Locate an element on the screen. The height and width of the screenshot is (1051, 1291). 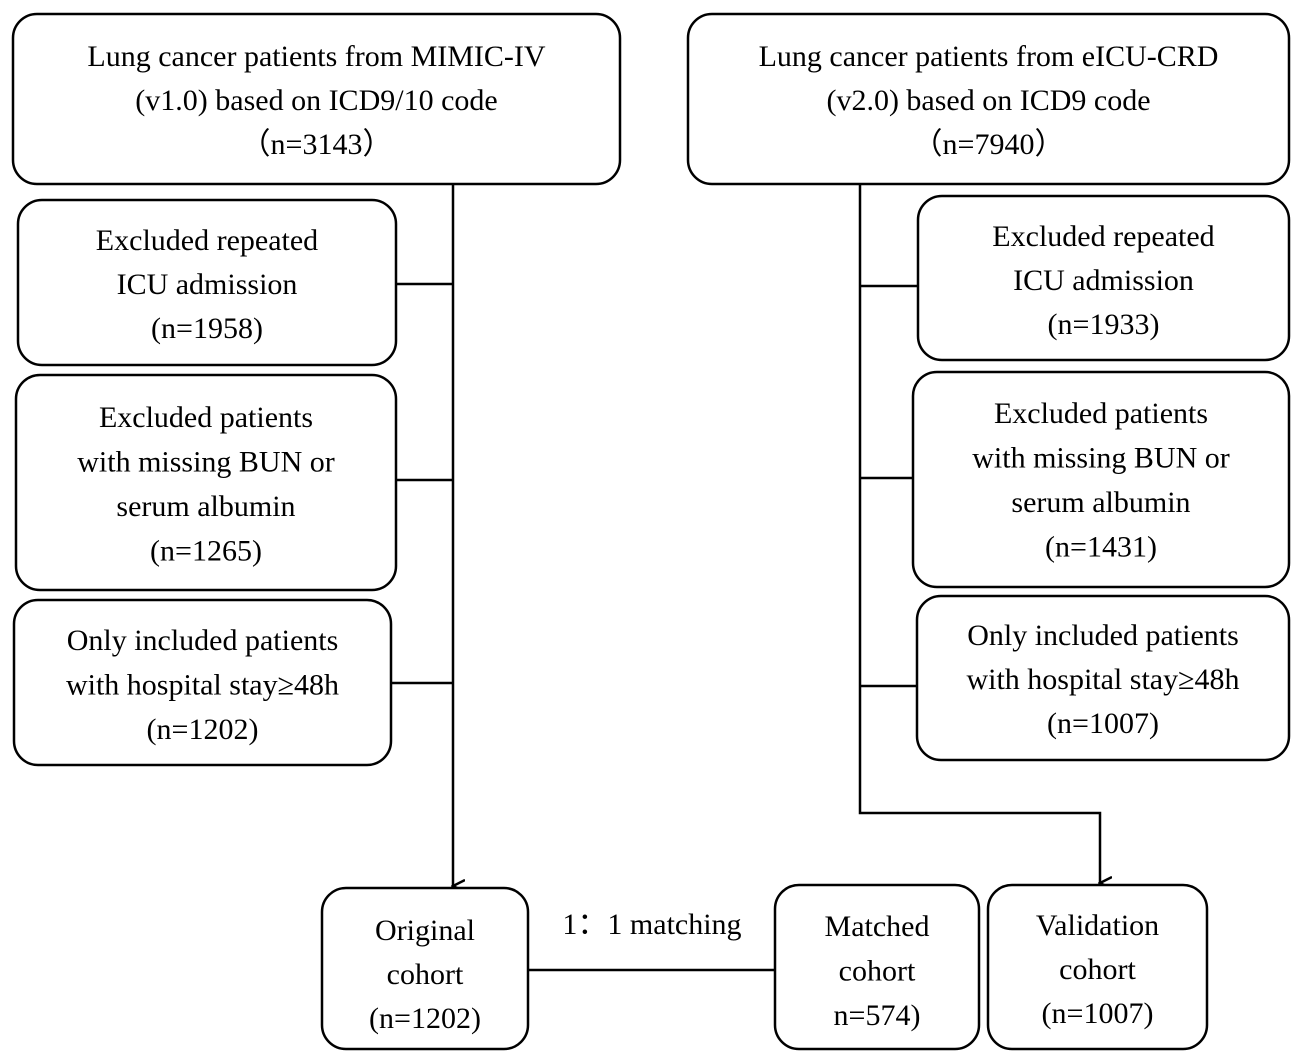
node-text: (n=1933) is located at coordinates (1104, 324).